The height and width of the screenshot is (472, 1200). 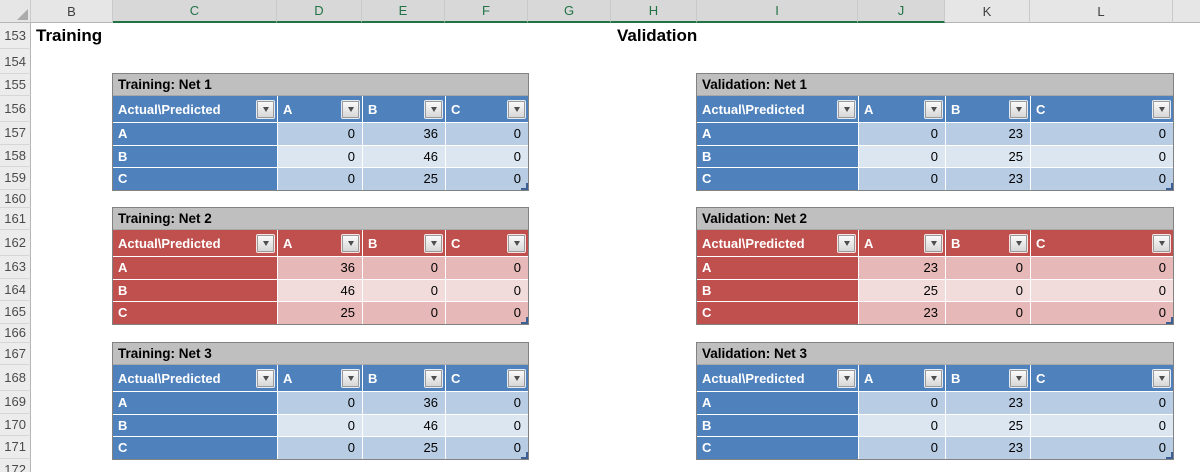 What do you see at coordinates (901, 11) in the screenshot?
I see `column-header-j: J` at bounding box center [901, 11].